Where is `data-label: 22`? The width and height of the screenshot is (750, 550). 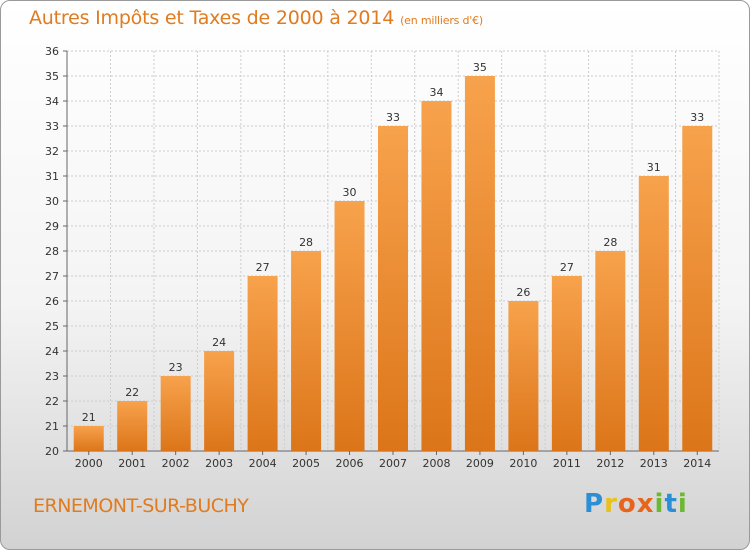 data-label: 22 is located at coordinates (132, 392).